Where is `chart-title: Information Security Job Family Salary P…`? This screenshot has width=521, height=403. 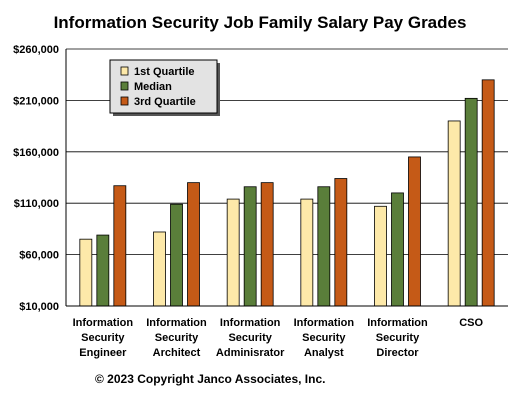
chart-title: Information Security Job Family Salary P… is located at coordinates (260, 22).